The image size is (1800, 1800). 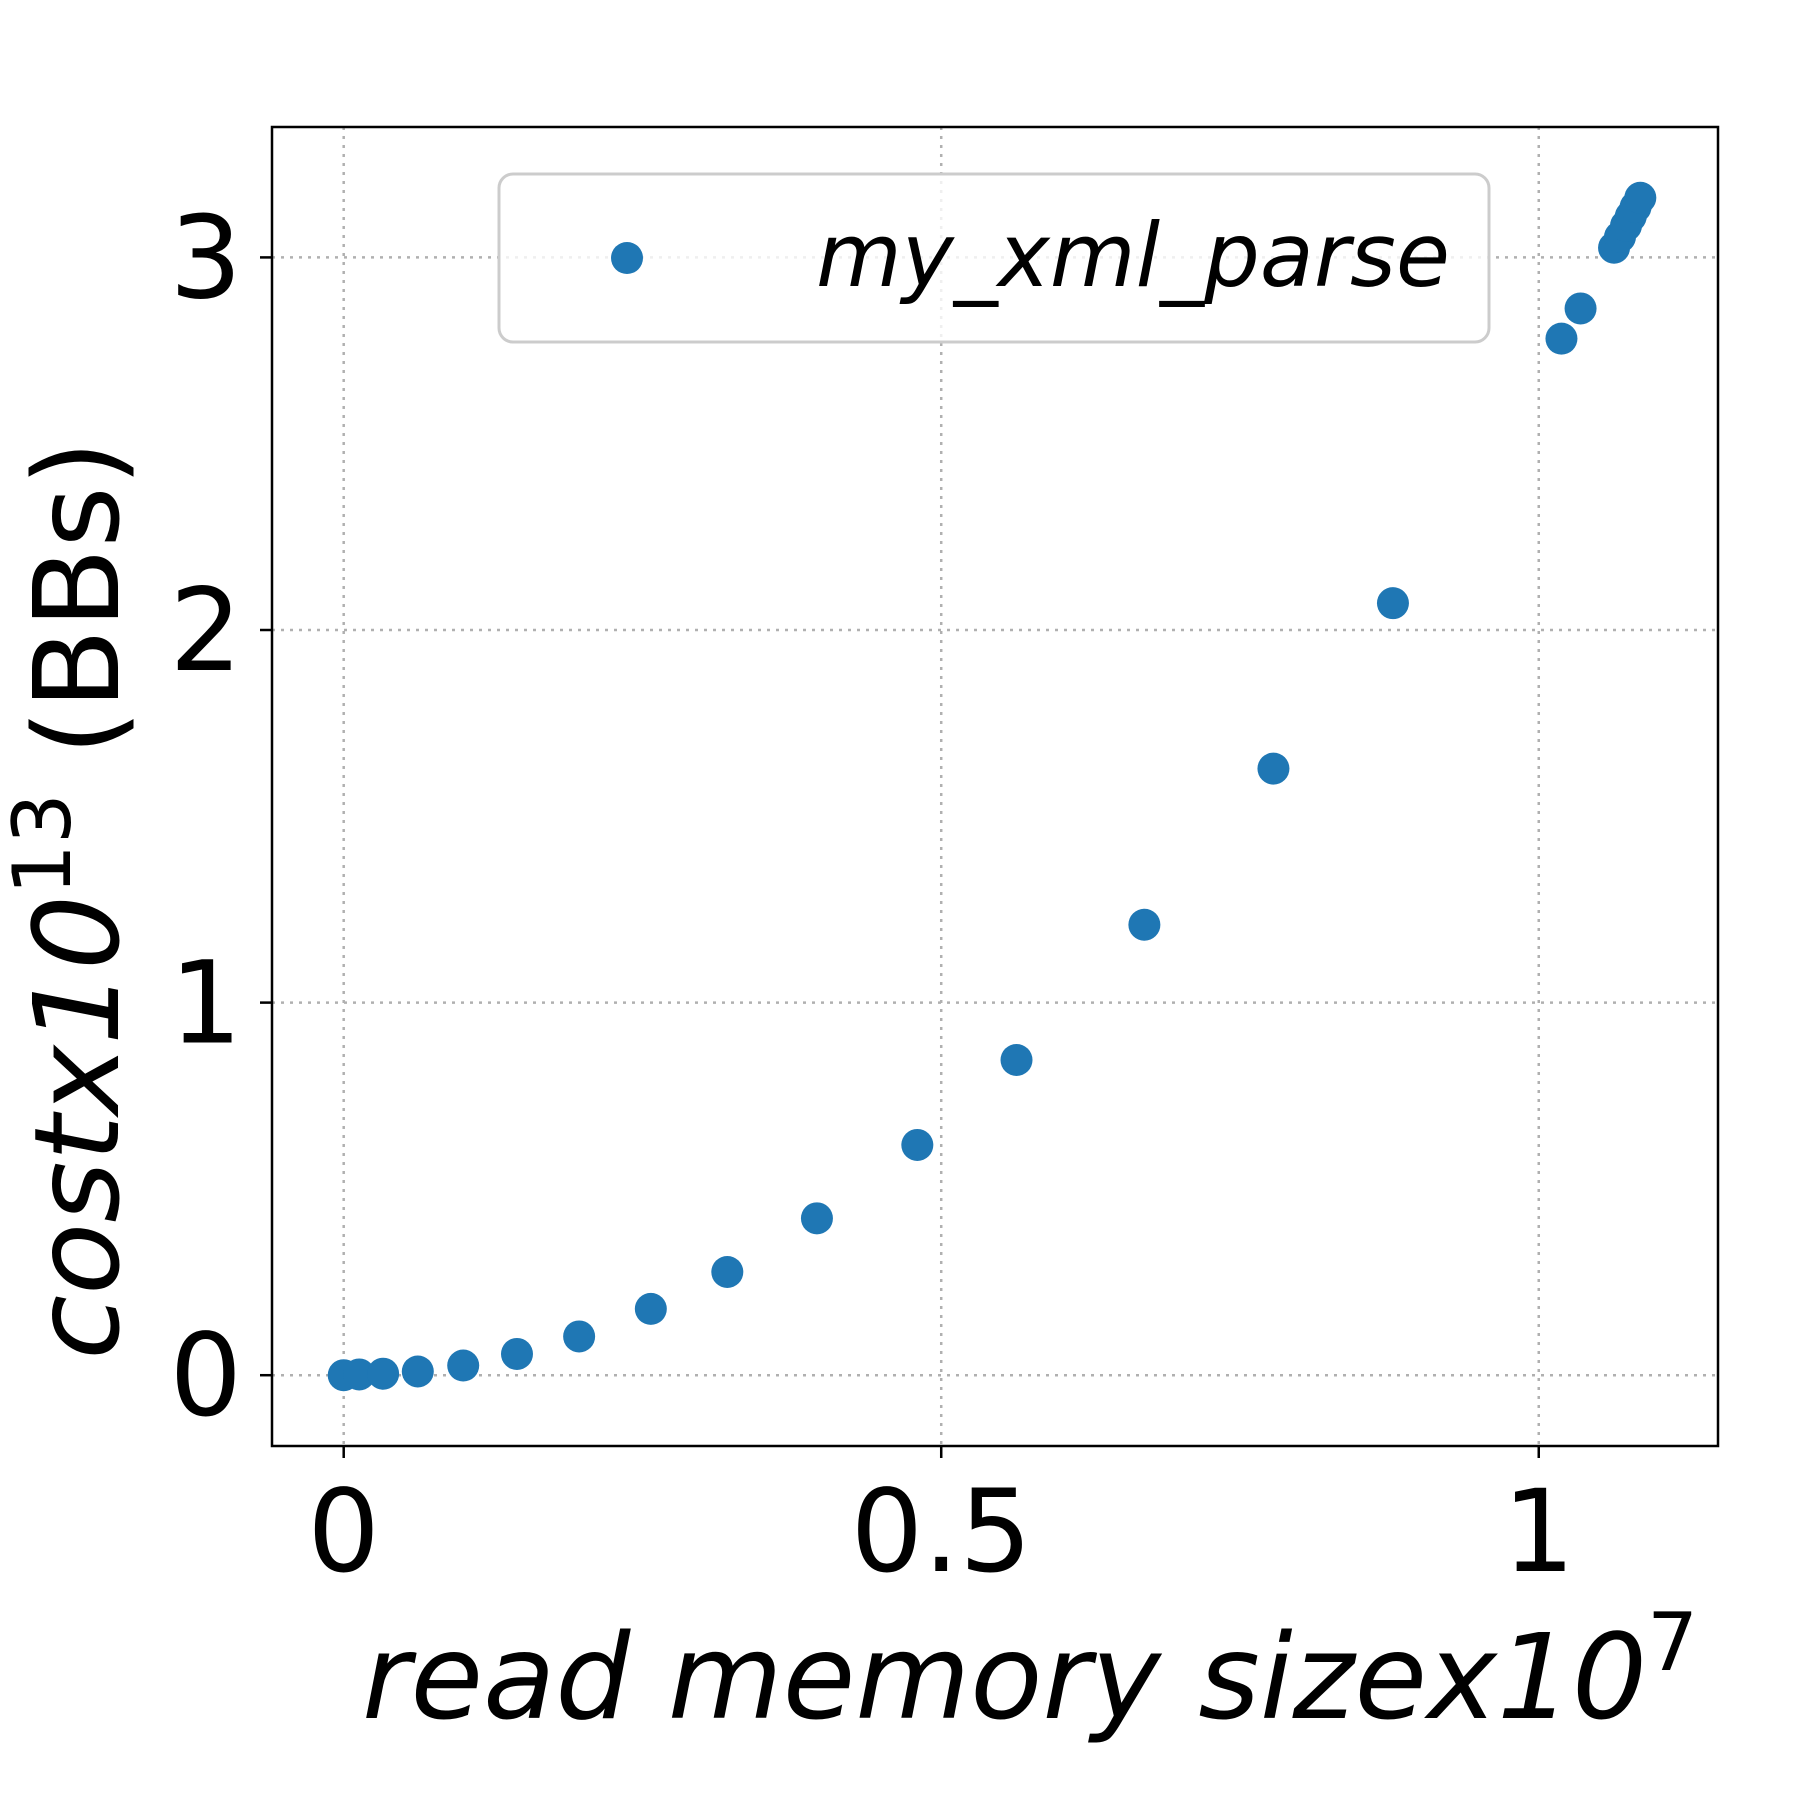 I want to click on y-tick-label: 2, so click(x=205, y=630).